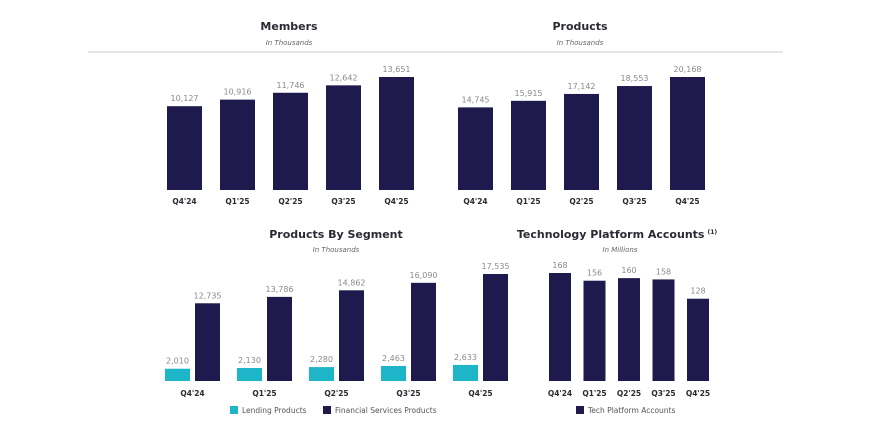 Image resolution: width=870 pixels, height=435 pixels. I want to click on products-category-label: Q2'25, so click(581, 201).